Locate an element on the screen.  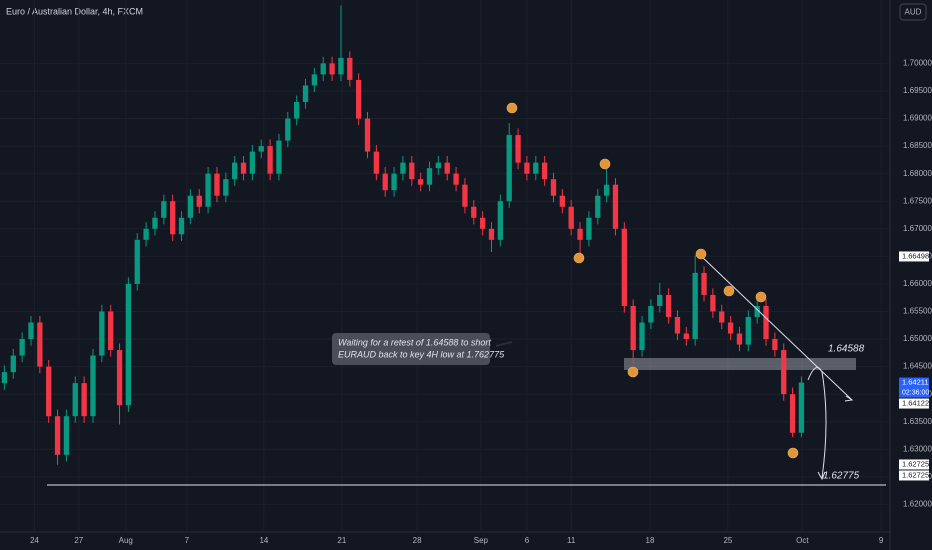
x-tick-label: 11 is located at coordinates (571, 540).